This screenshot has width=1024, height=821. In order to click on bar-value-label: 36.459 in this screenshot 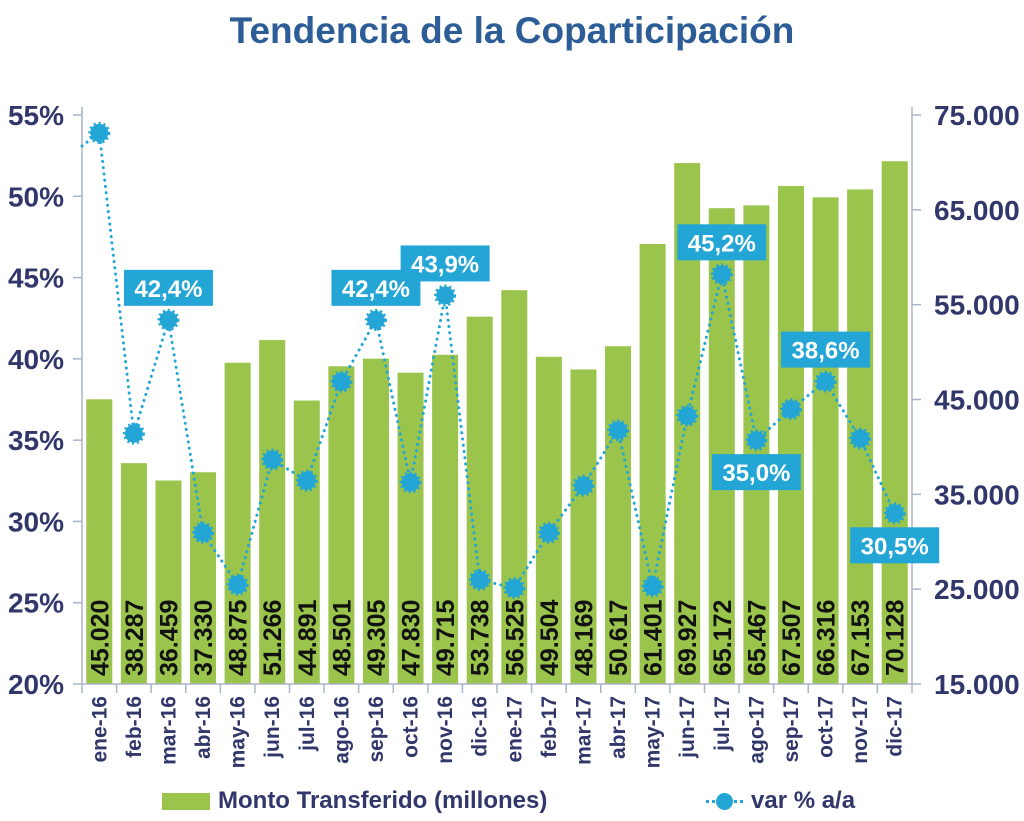, I will do `click(169, 638)`.